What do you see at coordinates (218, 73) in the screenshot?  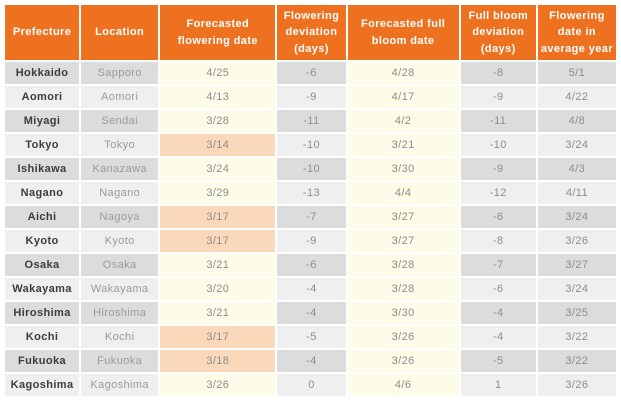 I see `cell-flowering-date: 4/25` at bounding box center [218, 73].